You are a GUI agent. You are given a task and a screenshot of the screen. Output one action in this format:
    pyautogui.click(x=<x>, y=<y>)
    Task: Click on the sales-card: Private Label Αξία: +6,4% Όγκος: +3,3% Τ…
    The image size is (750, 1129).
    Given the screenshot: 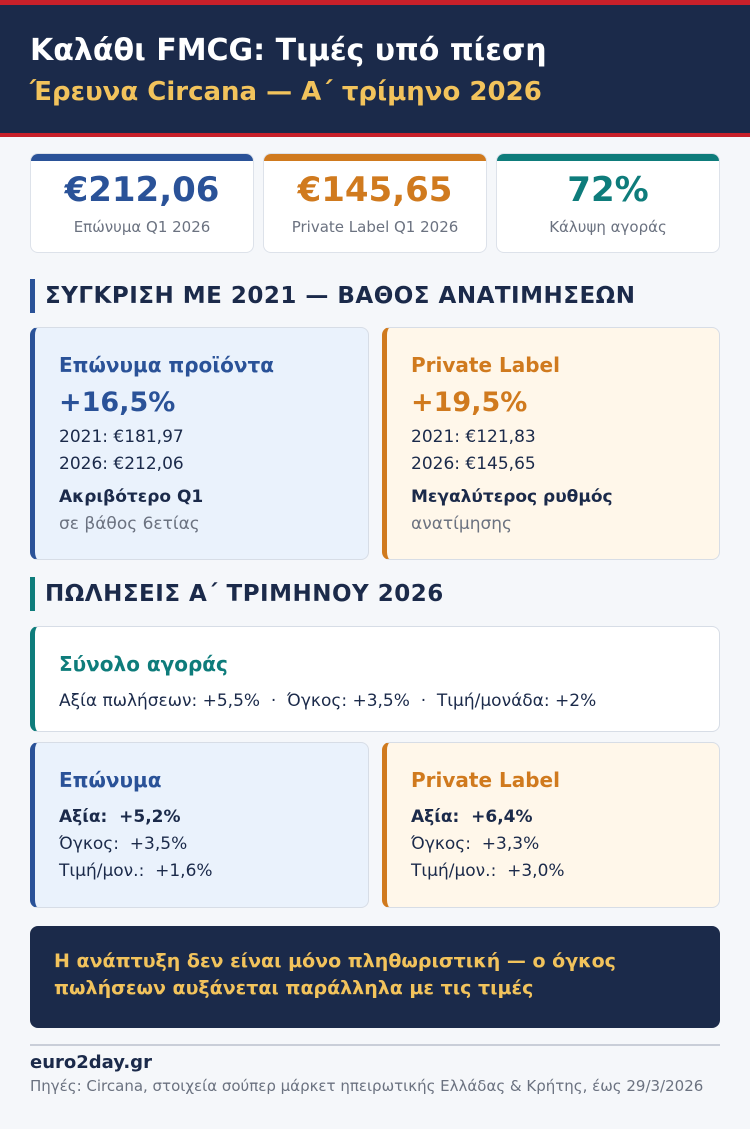 What is the action you would take?
    pyautogui.click(x=551, y=825)
    